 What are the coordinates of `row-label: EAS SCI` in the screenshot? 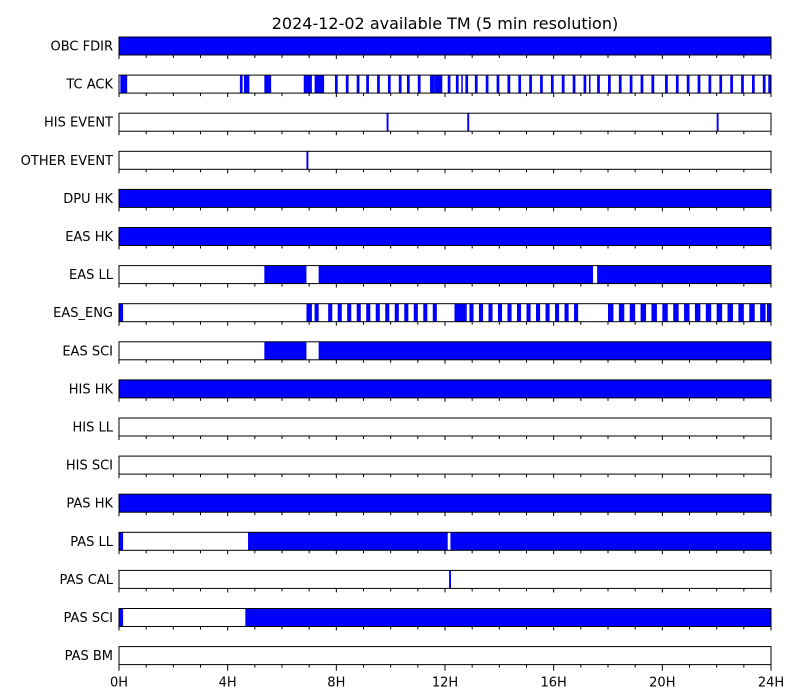 It's located at (87, 351).